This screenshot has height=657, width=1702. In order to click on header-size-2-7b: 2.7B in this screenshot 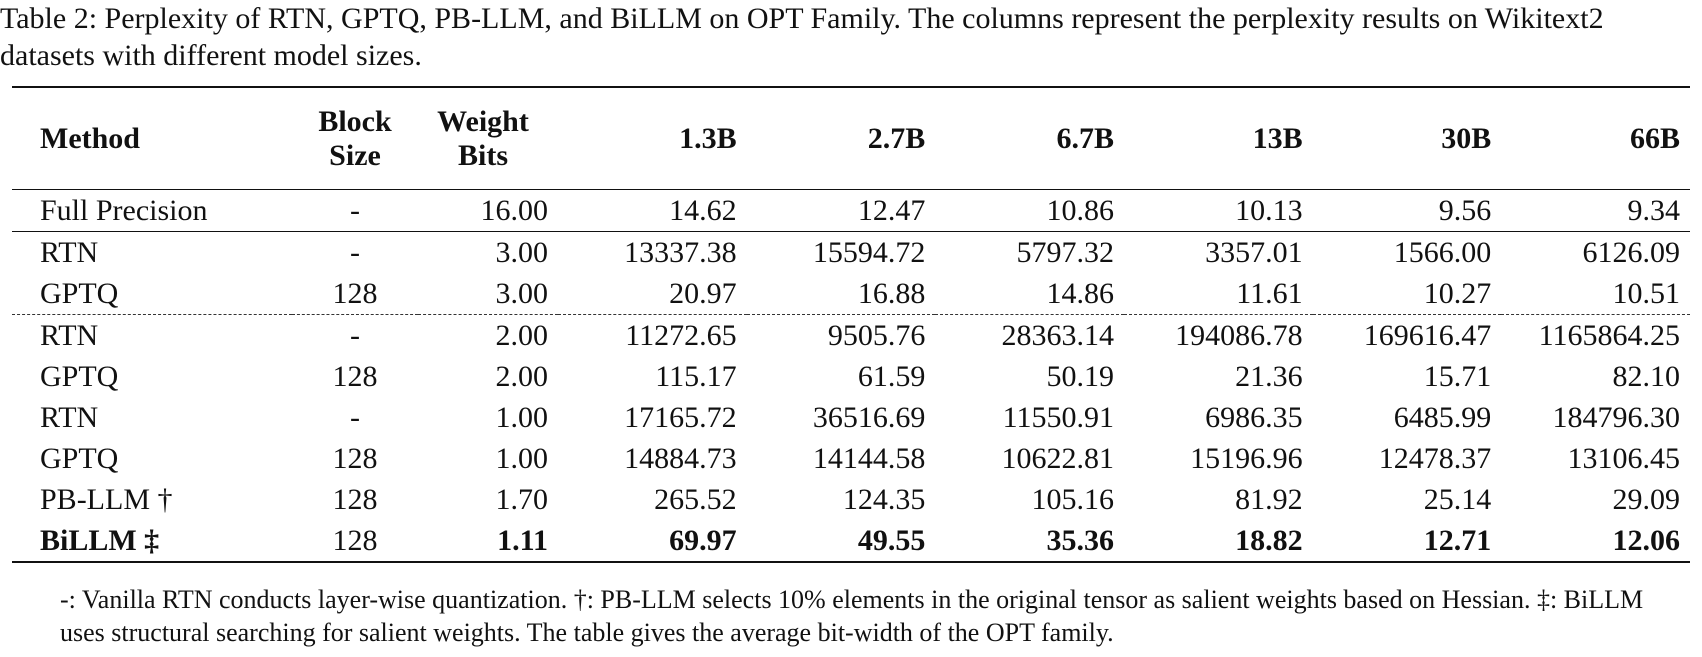, I will do `click(896, 138)`.